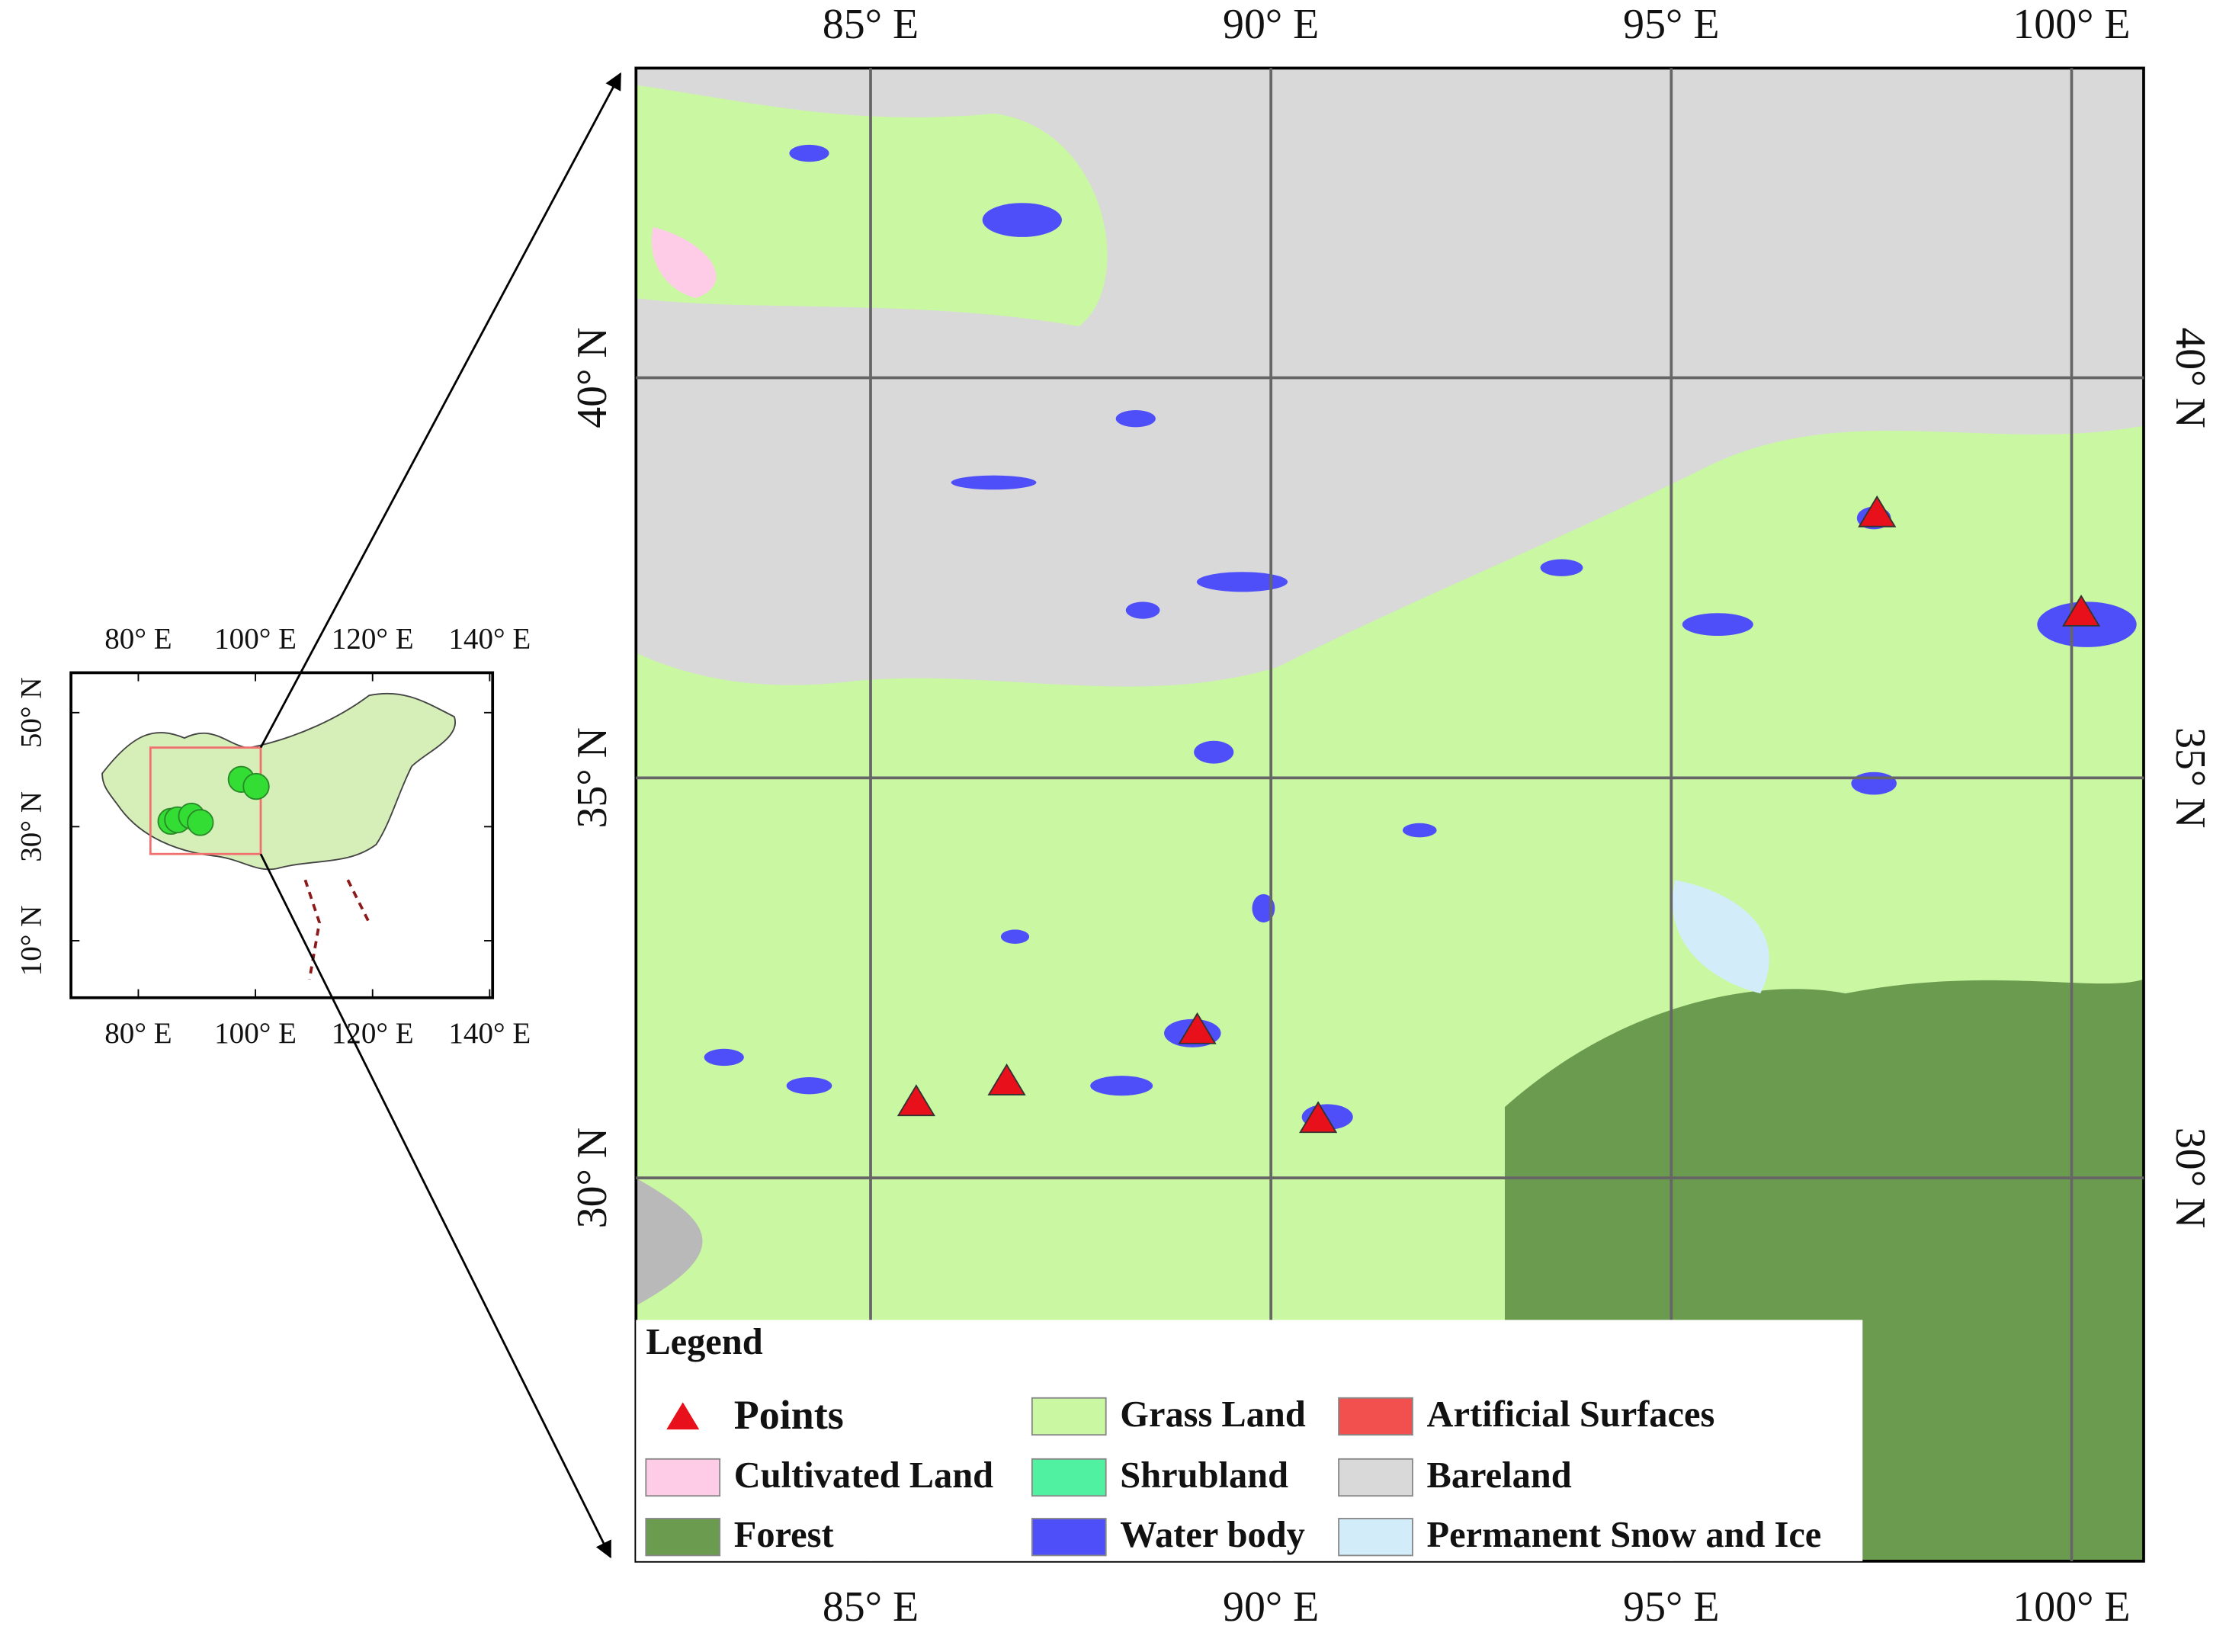 Image resolution: width=2226 pixels, height=1652 pixels. What do you see at coordinates (1249, 1440) in the screenshot?
I see `legend-box` at bounding box center [1249, 1440].